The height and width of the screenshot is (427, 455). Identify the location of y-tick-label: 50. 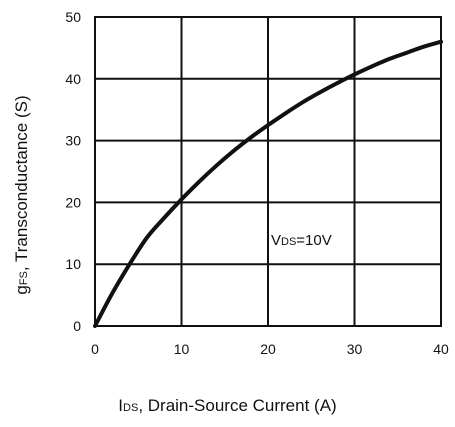
(73, 17).